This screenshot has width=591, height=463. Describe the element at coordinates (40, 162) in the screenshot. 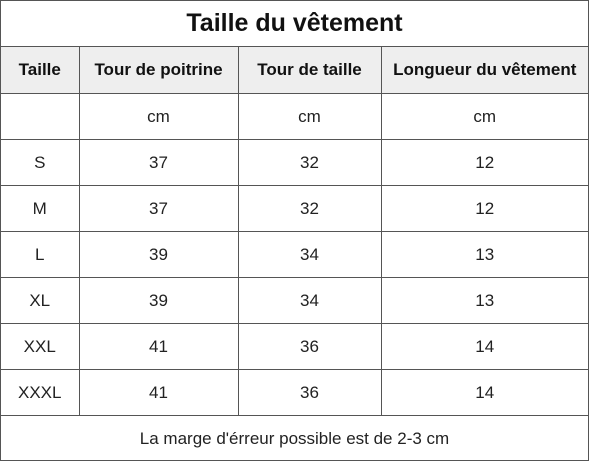

I see `cell-size: S` at that location.